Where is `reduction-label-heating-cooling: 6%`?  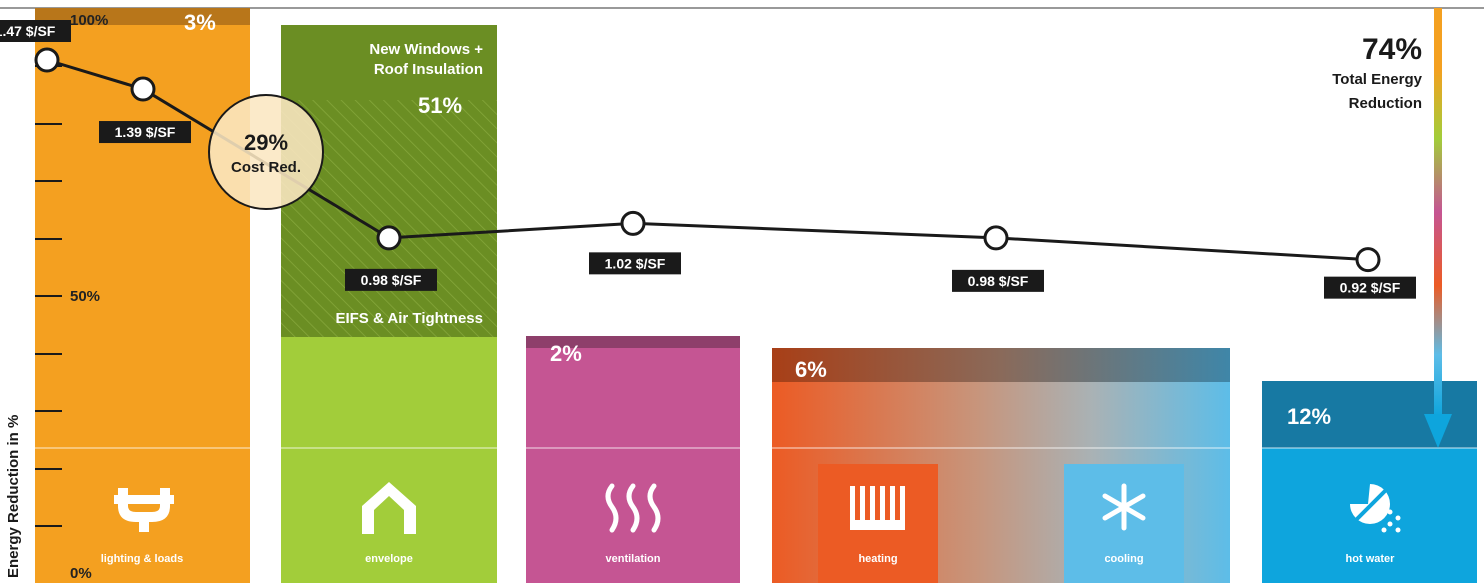
reduction-label-heating-cooling: 6% is located at coordinates (811, 369).